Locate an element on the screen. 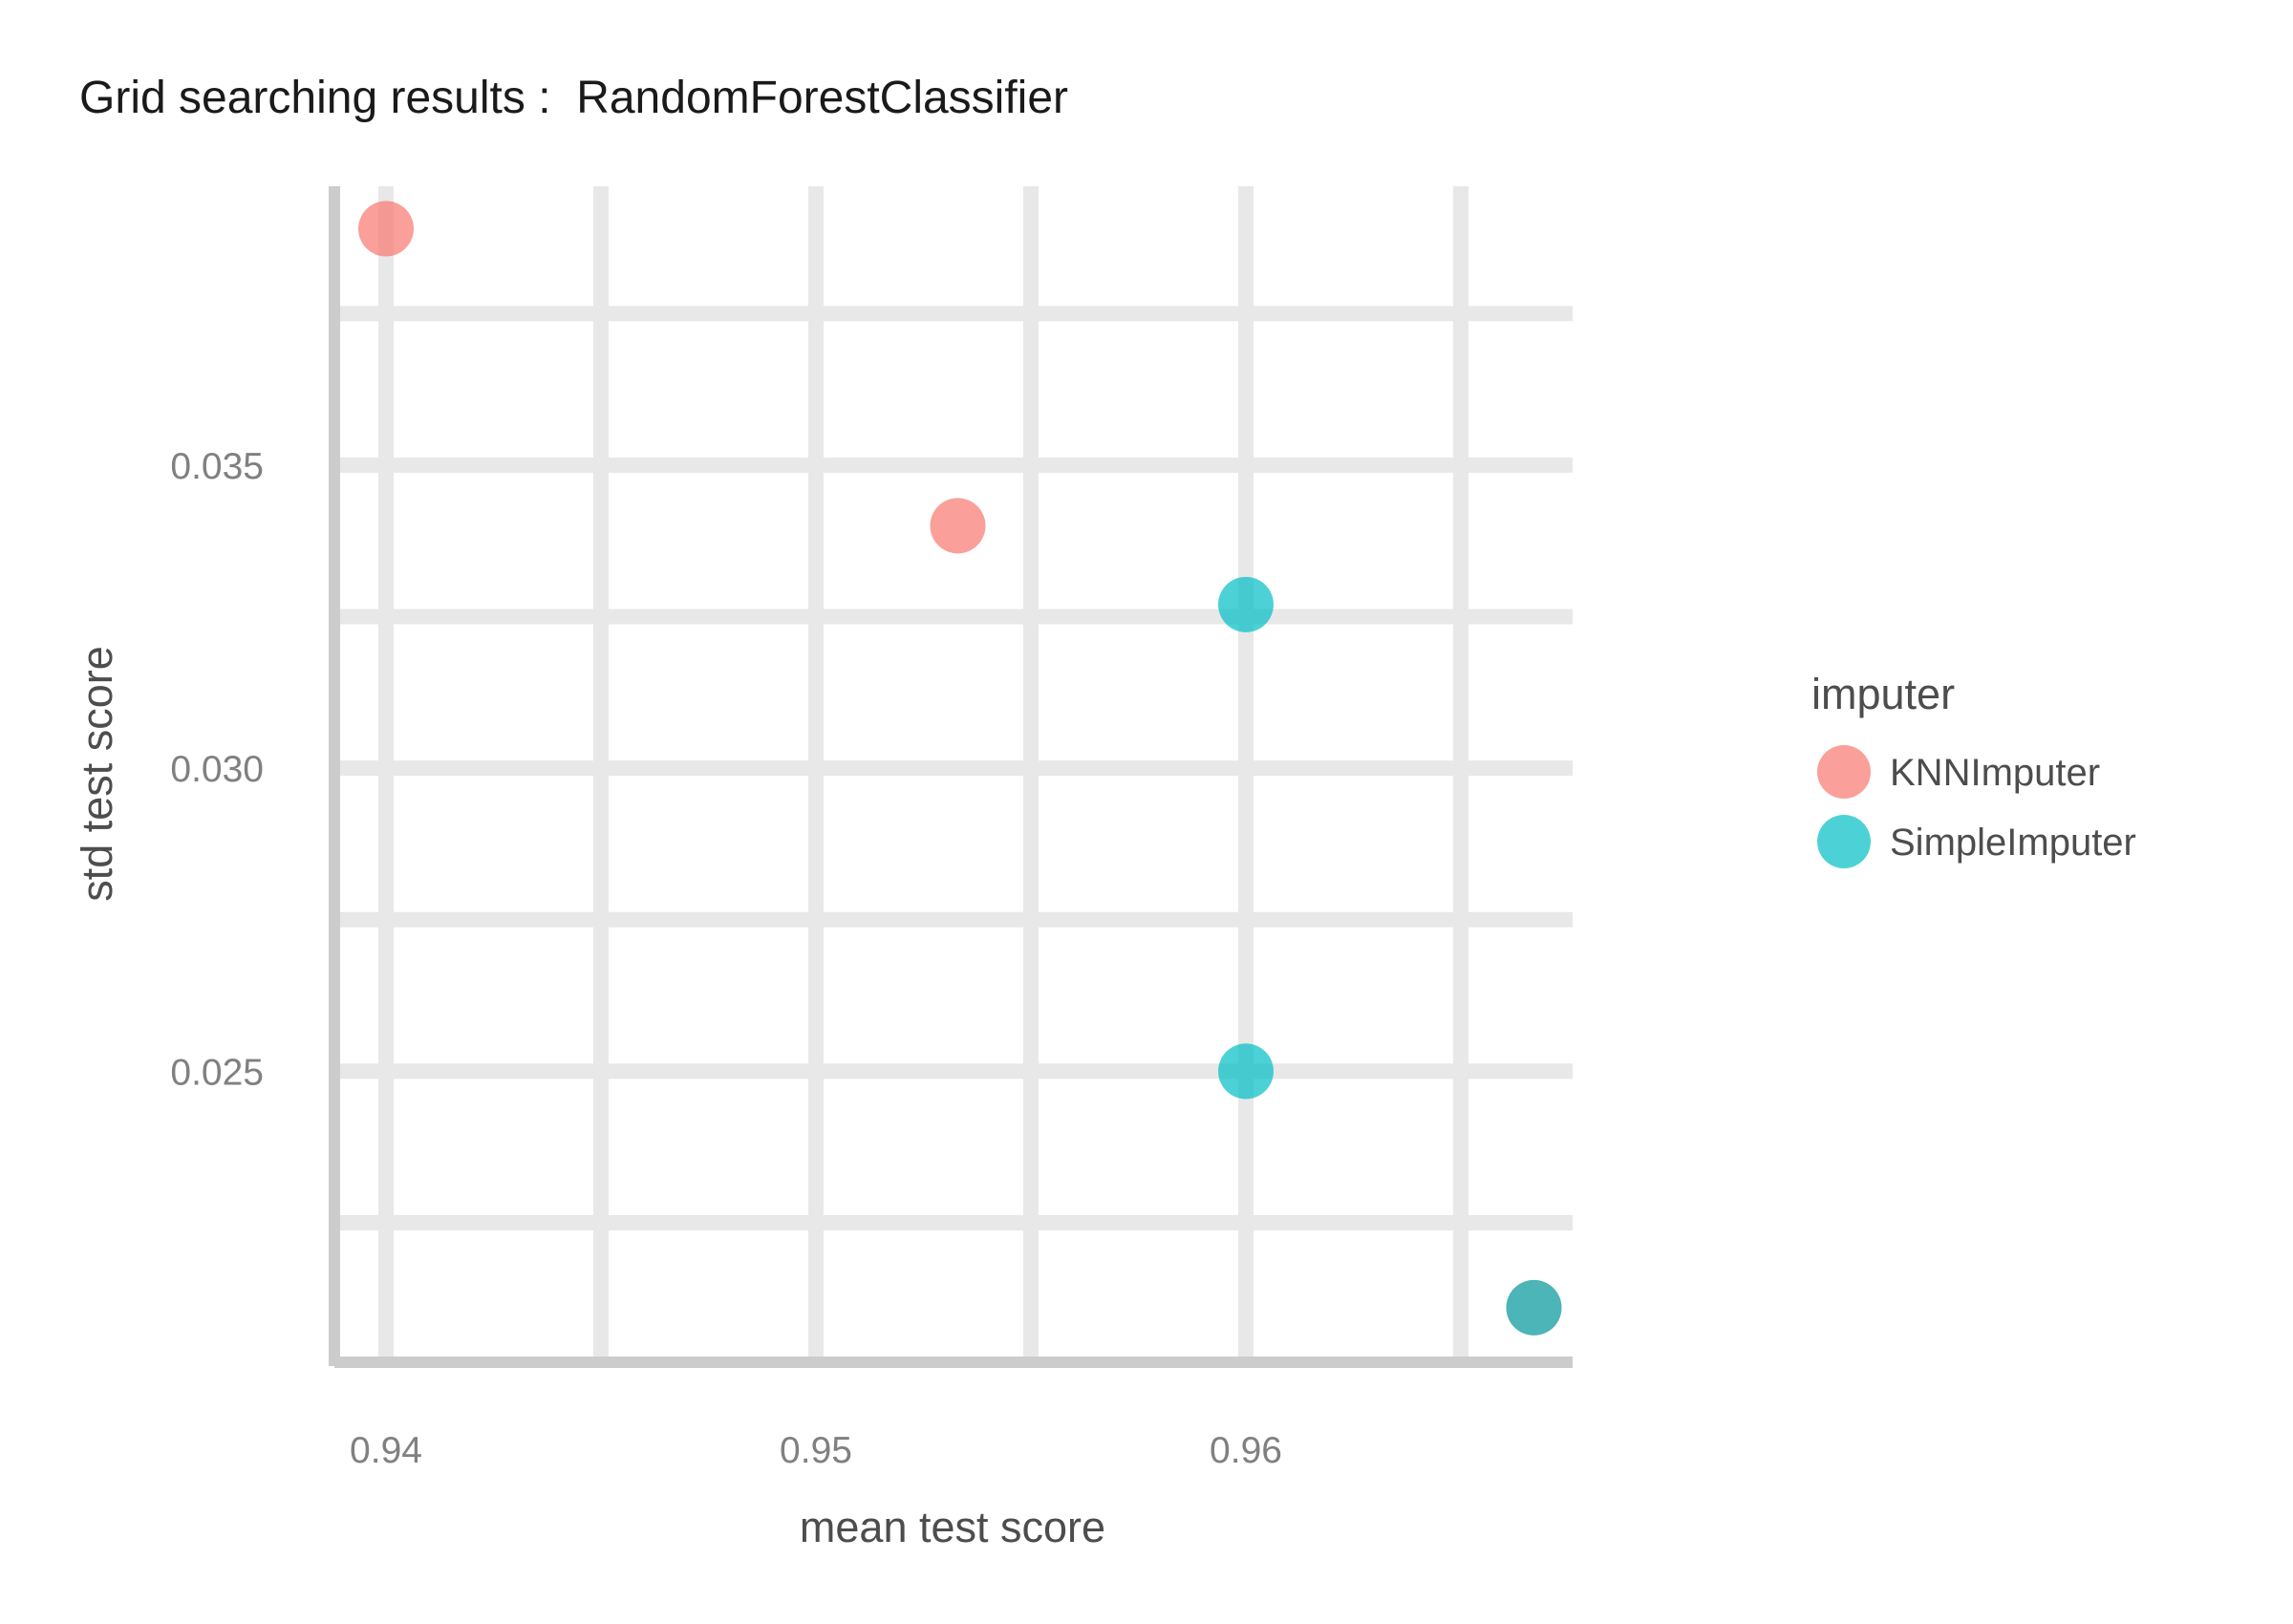  legend-label: SimpleImputer is located at coordinates (2013, 843).